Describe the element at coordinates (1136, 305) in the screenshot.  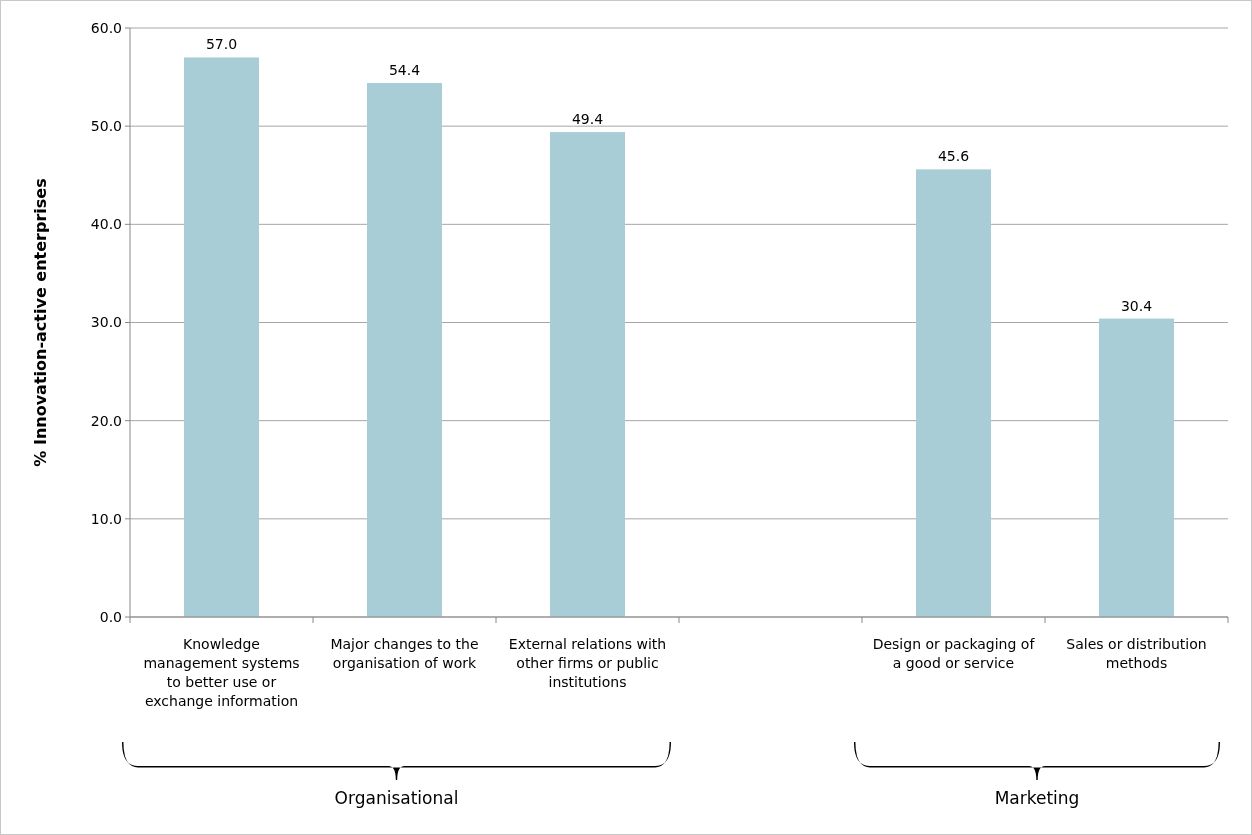
I see `data-label: 30.4` at that location.